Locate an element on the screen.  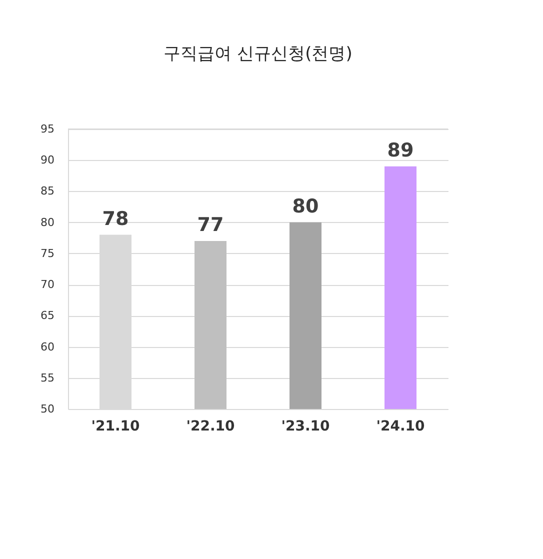
y-tick-label: 95 is located at coordinates (47, 129).